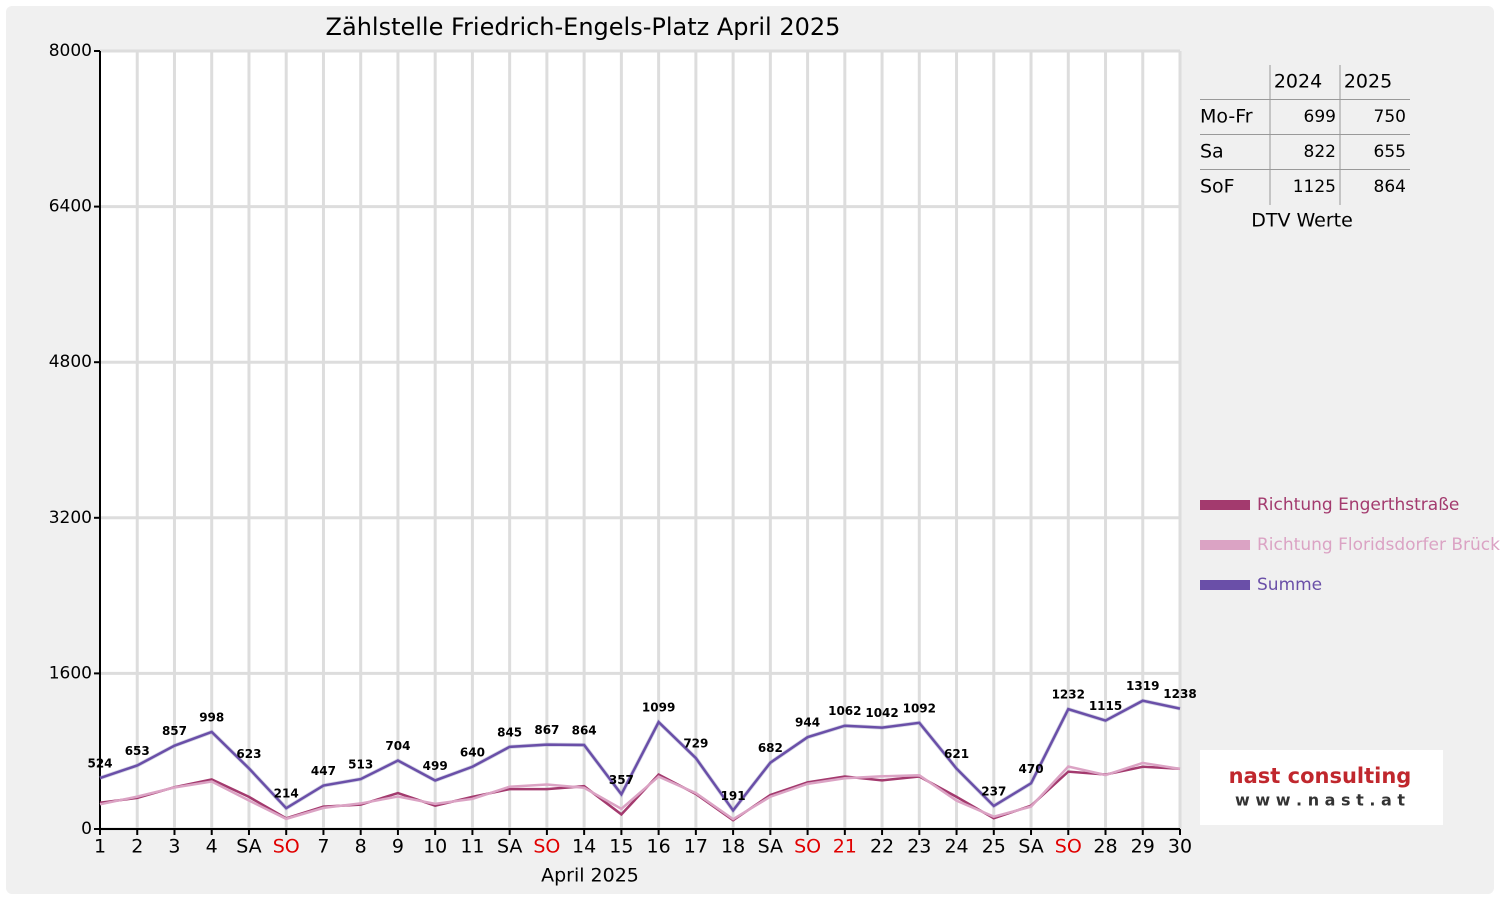  Describe the element at coordinates (70, 362) in the screenshot. I see `y-tick-label: 4800` at that location.